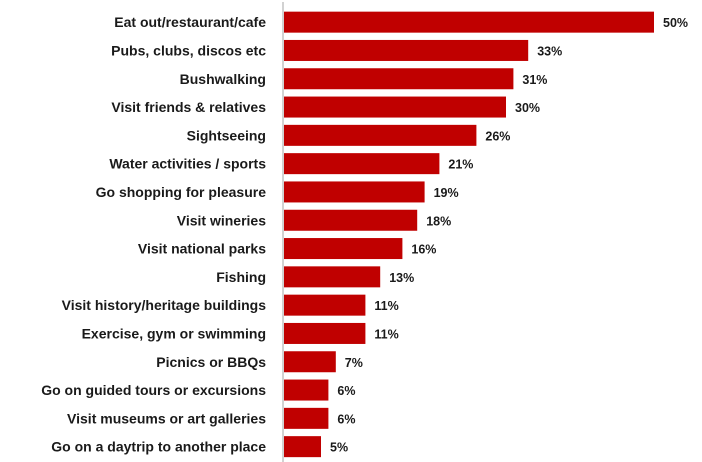 The width and height of the screenshot is (702, 462). What do you see at coordinates (181, 192) in the screenshot?
I see `category-label: Go shopping for pleasure` at bounding box center [181, 192].